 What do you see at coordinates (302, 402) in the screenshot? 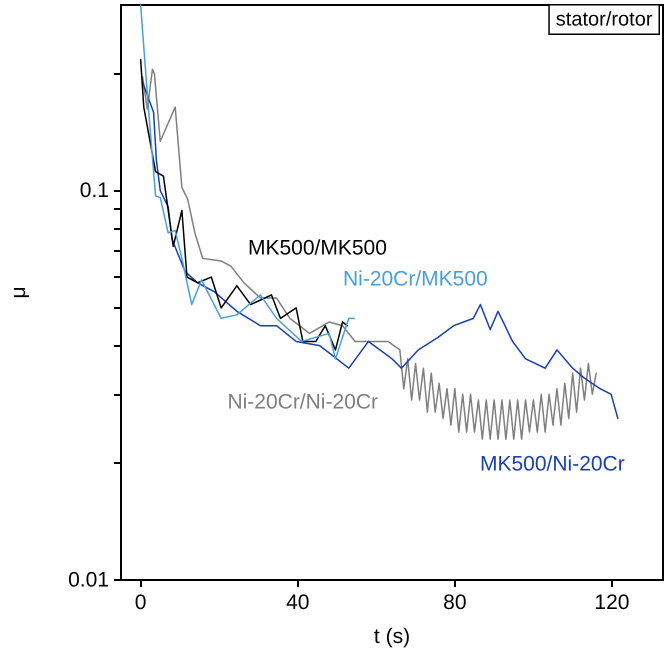
I see `series-label: Ni-20Cr/Ni-20Cr` at bounding box center [302, 402].